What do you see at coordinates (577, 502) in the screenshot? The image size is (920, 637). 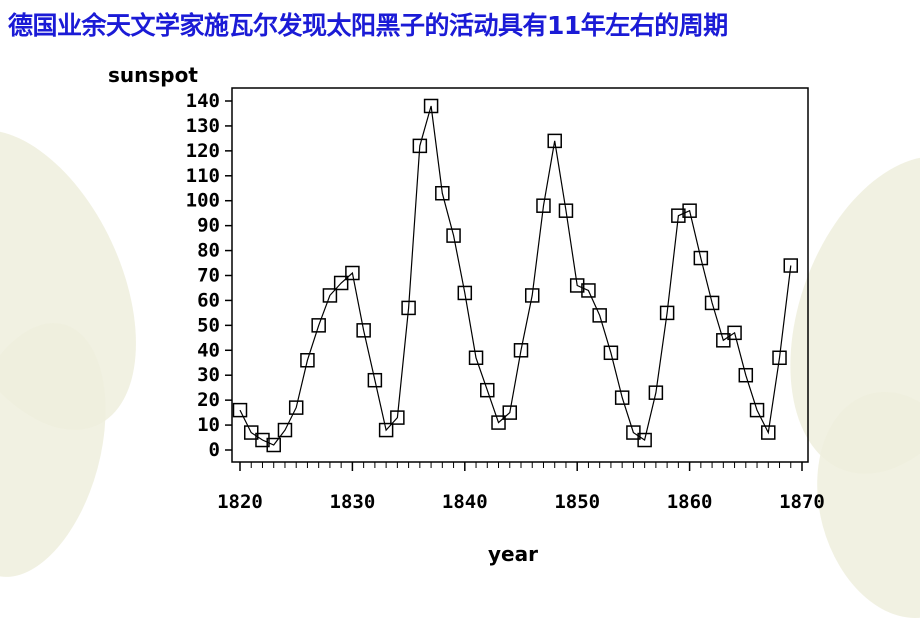 I see `x-tick-label: 1850` at bounding box center [577, 502].